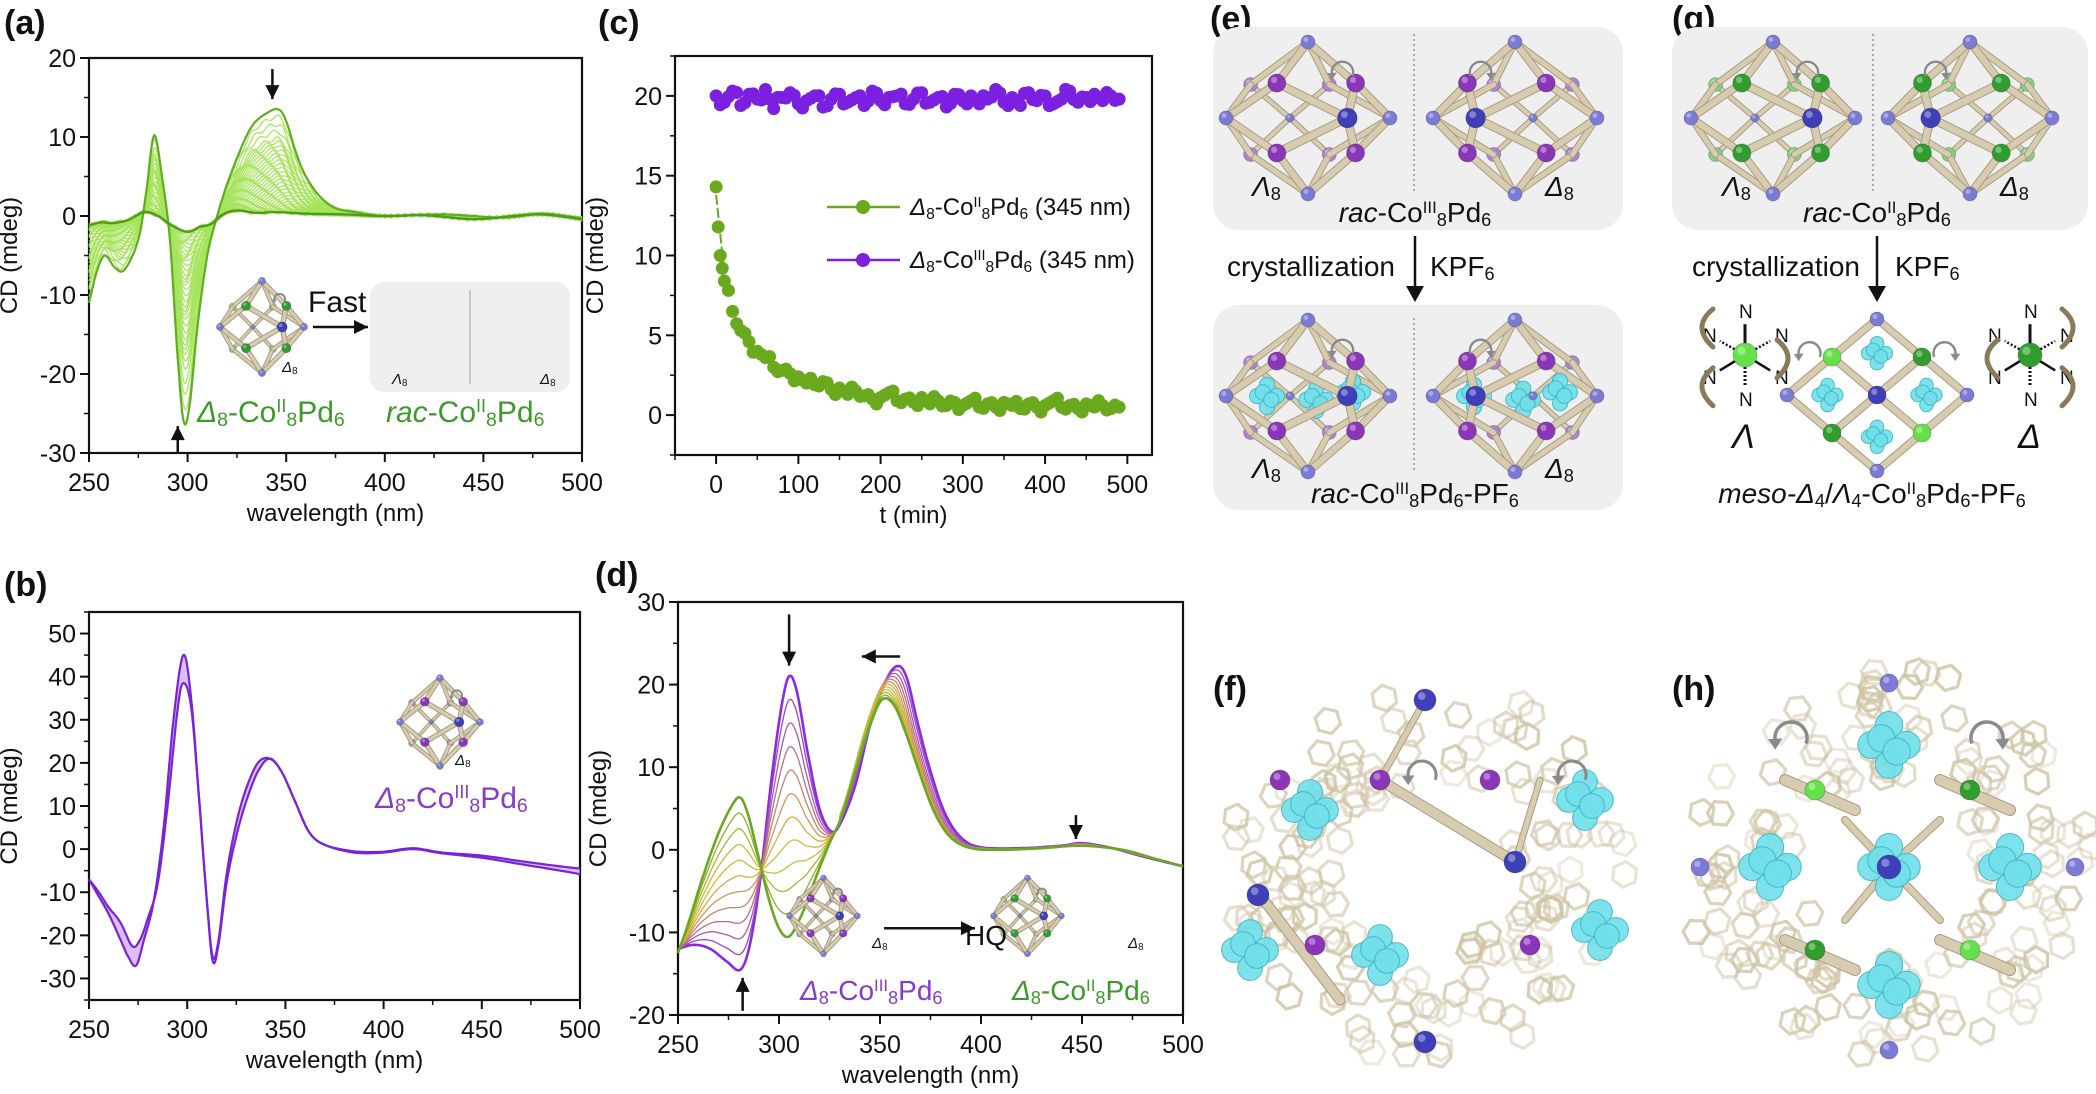  What do you see at coordinates (678, 1045) in the screenshot?
I see `x-tick-label: 250` at bounding box center [678, 1045].